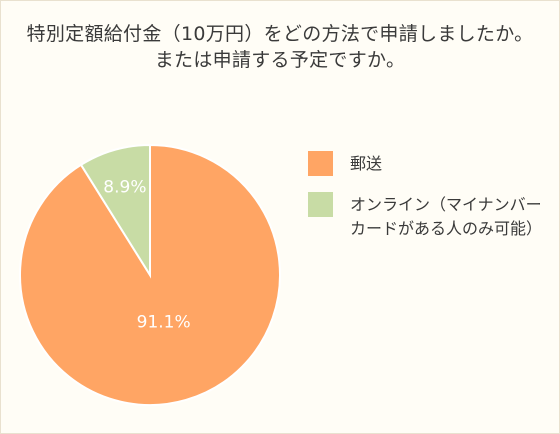 The image size is (560, 434). Describe the element at coordinates (450, 164) in the screenshot. I see `legend-label-mail: 郵送` at that location.